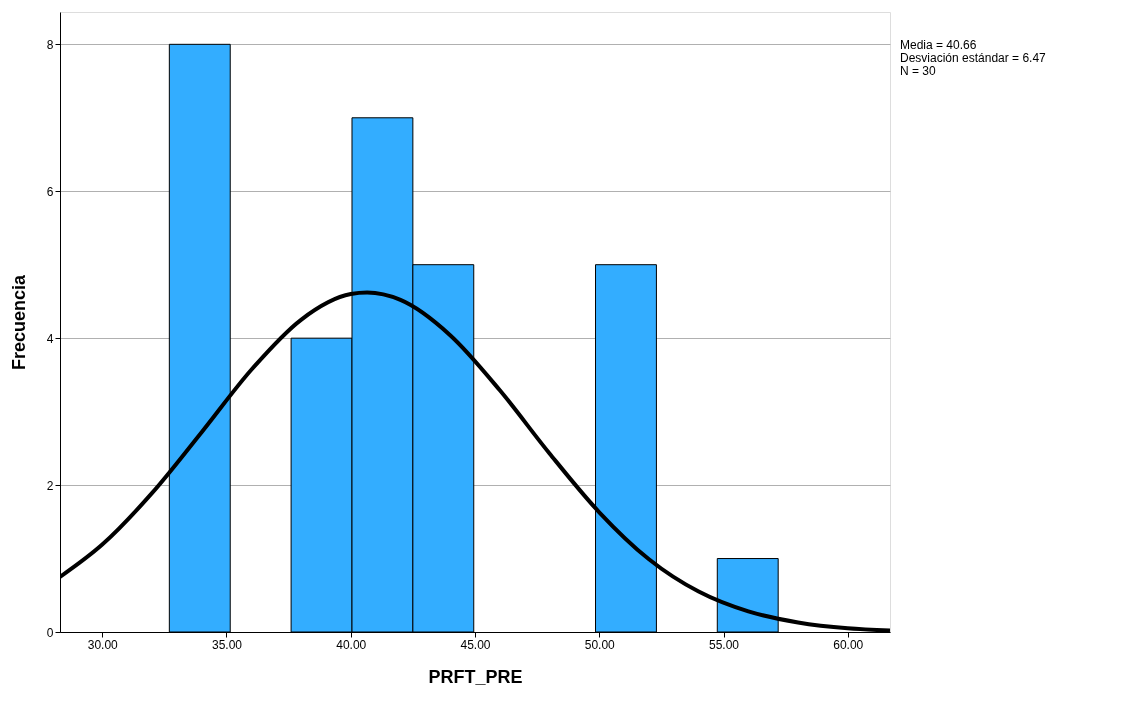  What do you see at coordinates (600, 644) in the screenshot?
I see `x-tick-label: 50.00` at bounding box center [600, 644].